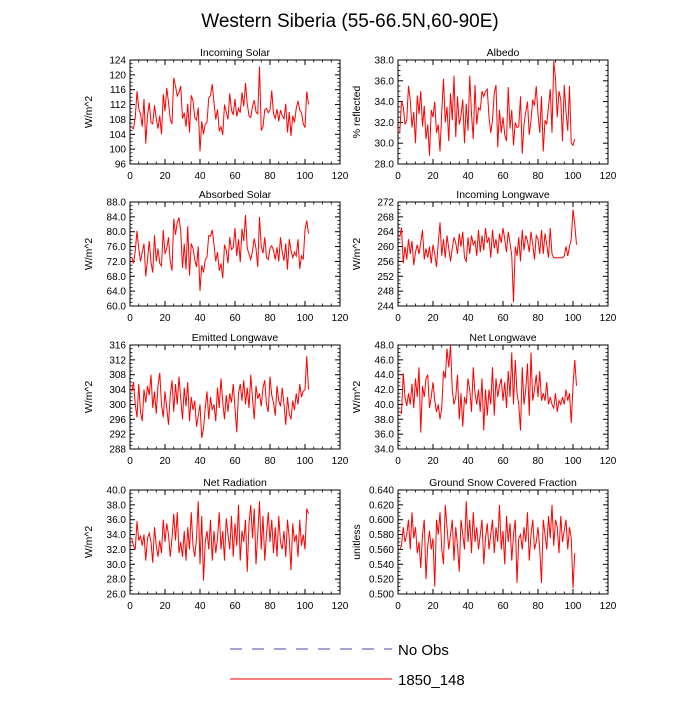 The image size is (700, 705). What do you see at coordinates (117, 307) in the screenshot?
I see `y-tick-label: 60.0` at bounding box center [117, 307].